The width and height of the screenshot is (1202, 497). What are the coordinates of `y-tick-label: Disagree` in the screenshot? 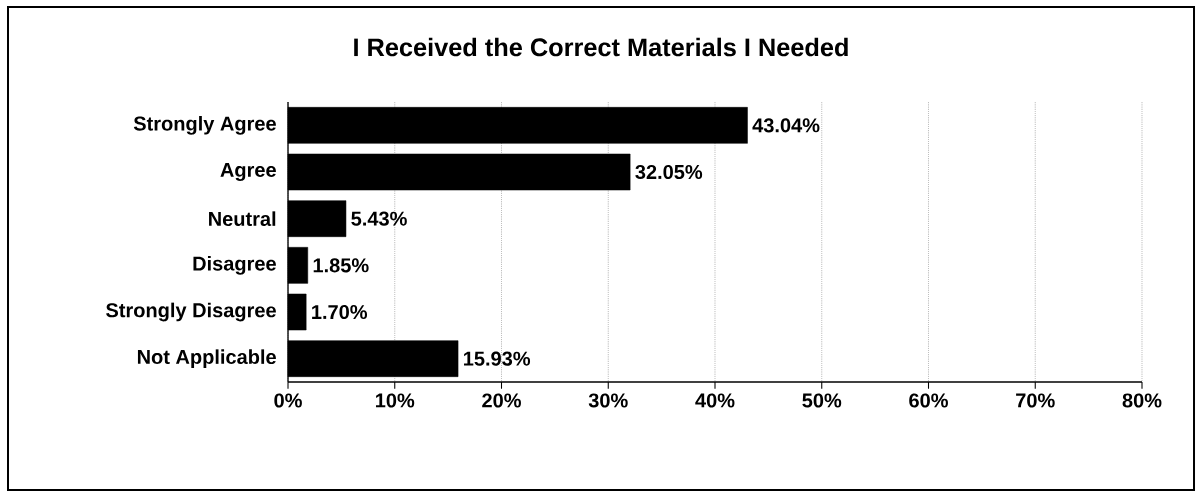 It's located at (234, 265).